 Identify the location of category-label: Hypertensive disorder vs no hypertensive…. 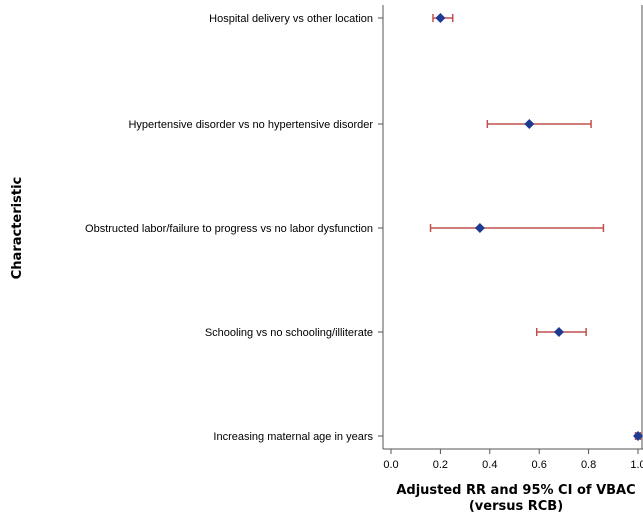
(250, 125).